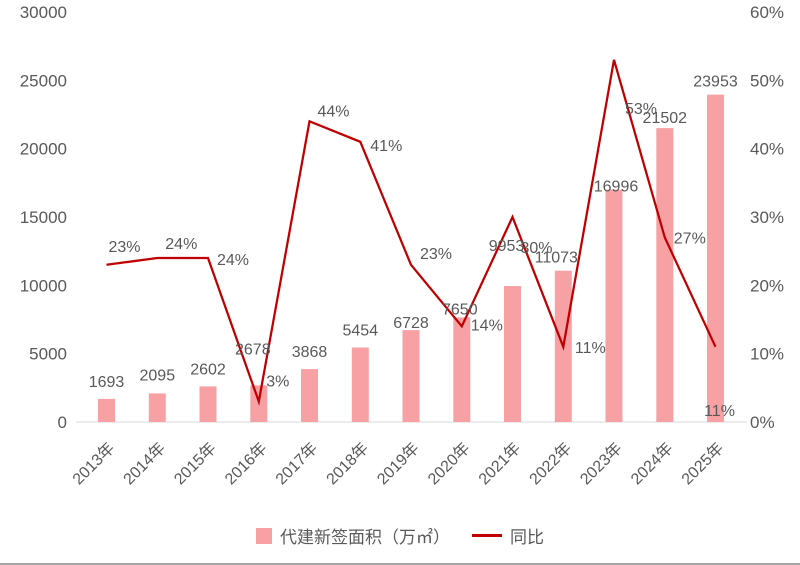 The width and height of the screenshot is (800, 565). I want to click on x-axis-category-label: 2013年, so click(93, 463).